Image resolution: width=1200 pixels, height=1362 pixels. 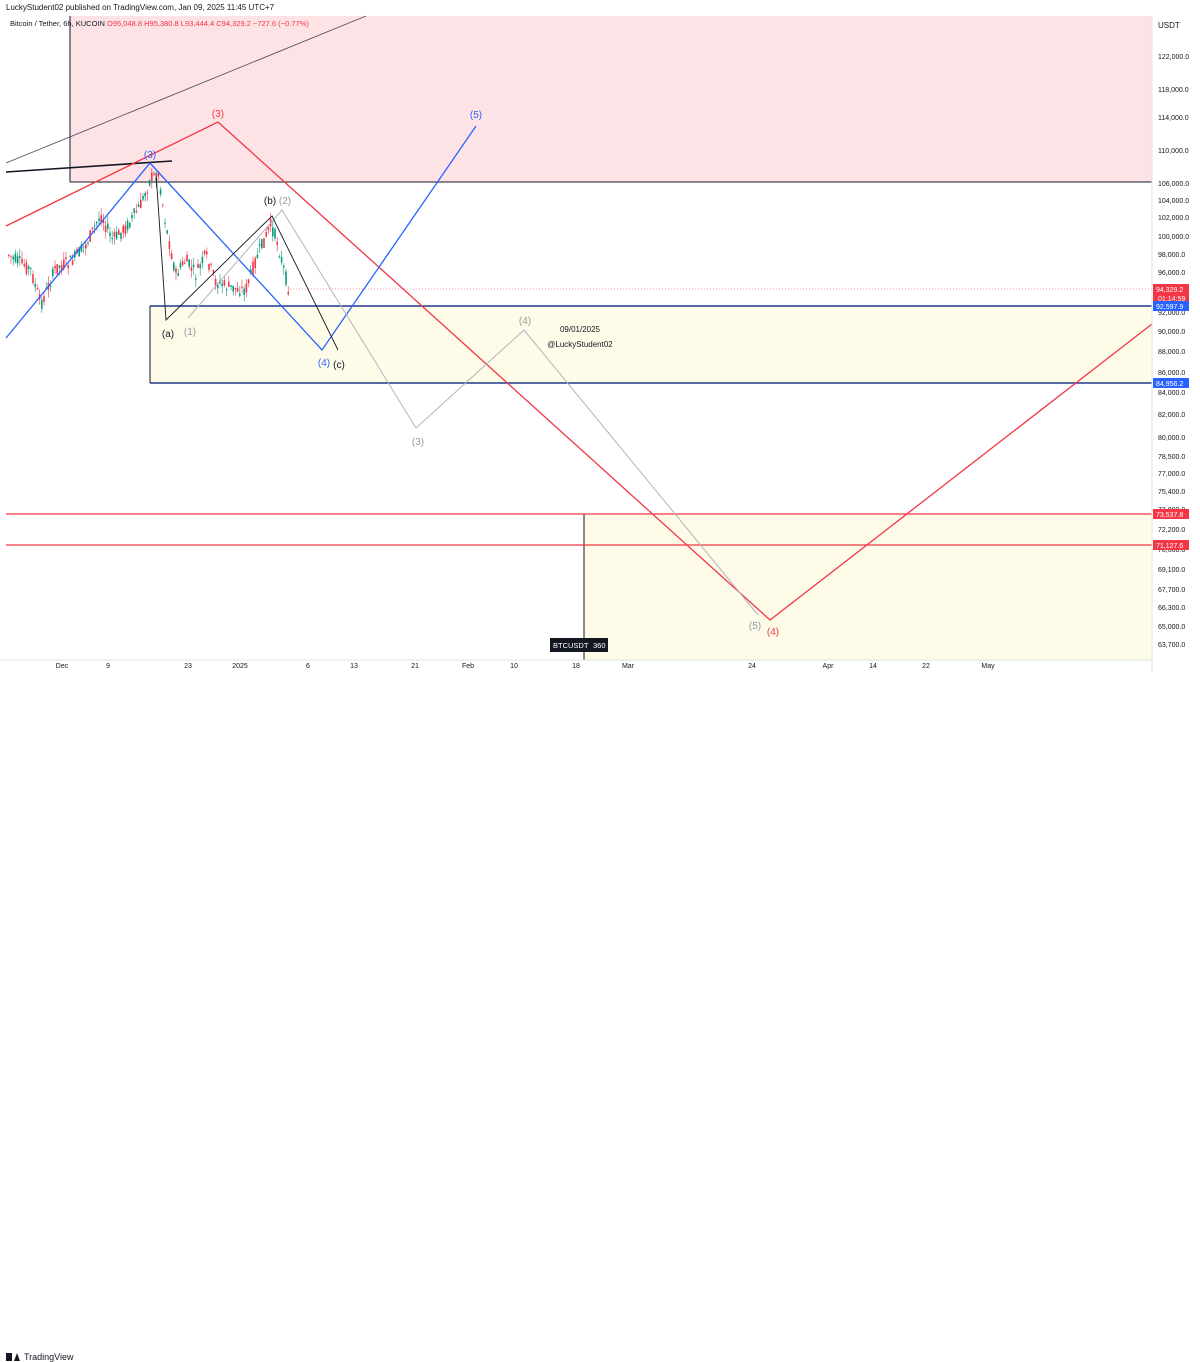 What do you see at coordinates (1169, 307) in the screenshot?
I see `price-label-text: 92,597.9` at bounding box center [1169, 307].